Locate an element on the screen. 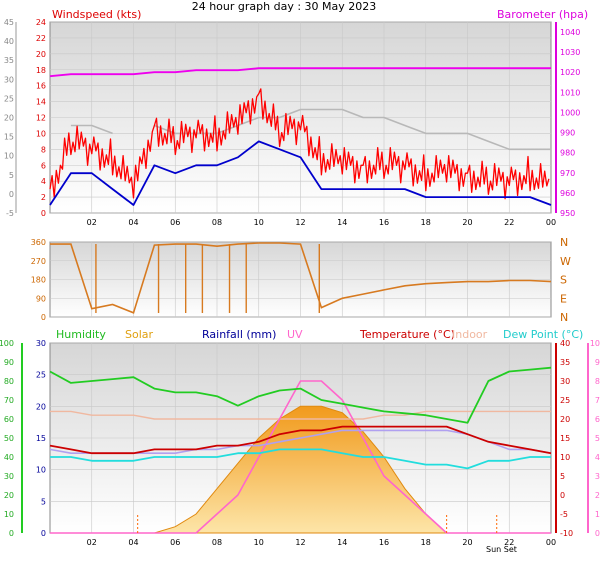  windspeed-tick: 10 is located at coordinates (41, 133).